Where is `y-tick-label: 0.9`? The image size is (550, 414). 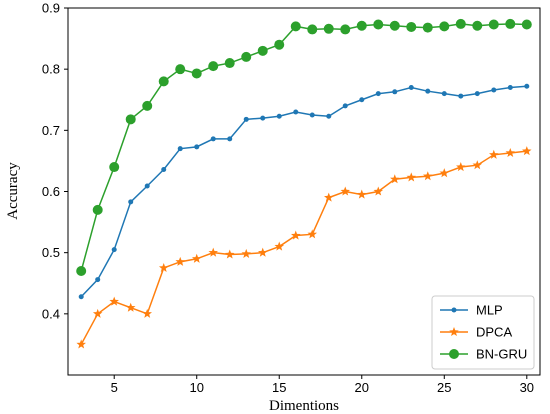
y-tick-label: 0.9 is located at coordinates (51, 8).